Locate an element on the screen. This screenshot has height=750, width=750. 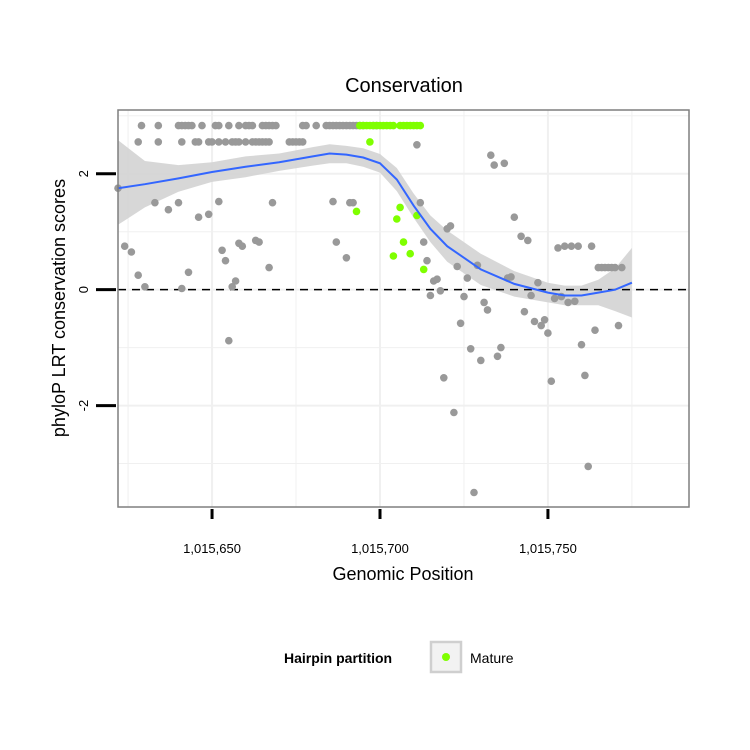
x-axis-title: Genomic Position is located at coordinates (402, 574).